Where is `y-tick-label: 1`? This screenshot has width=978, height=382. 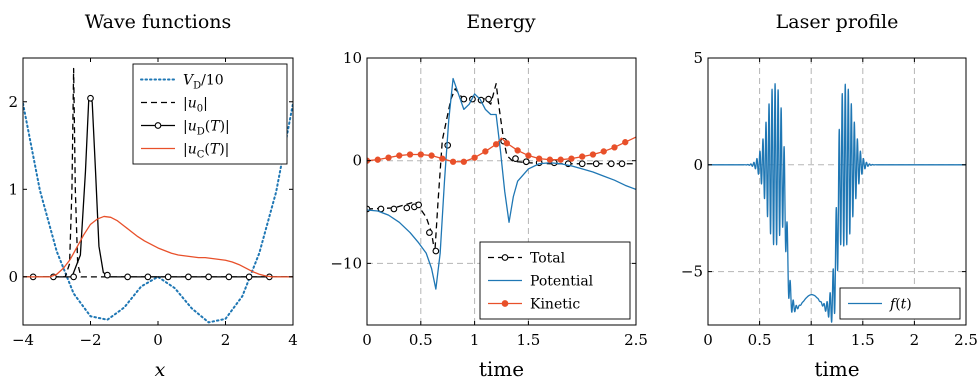 y-tick-label: 1 is located at coordinates (13, 189).